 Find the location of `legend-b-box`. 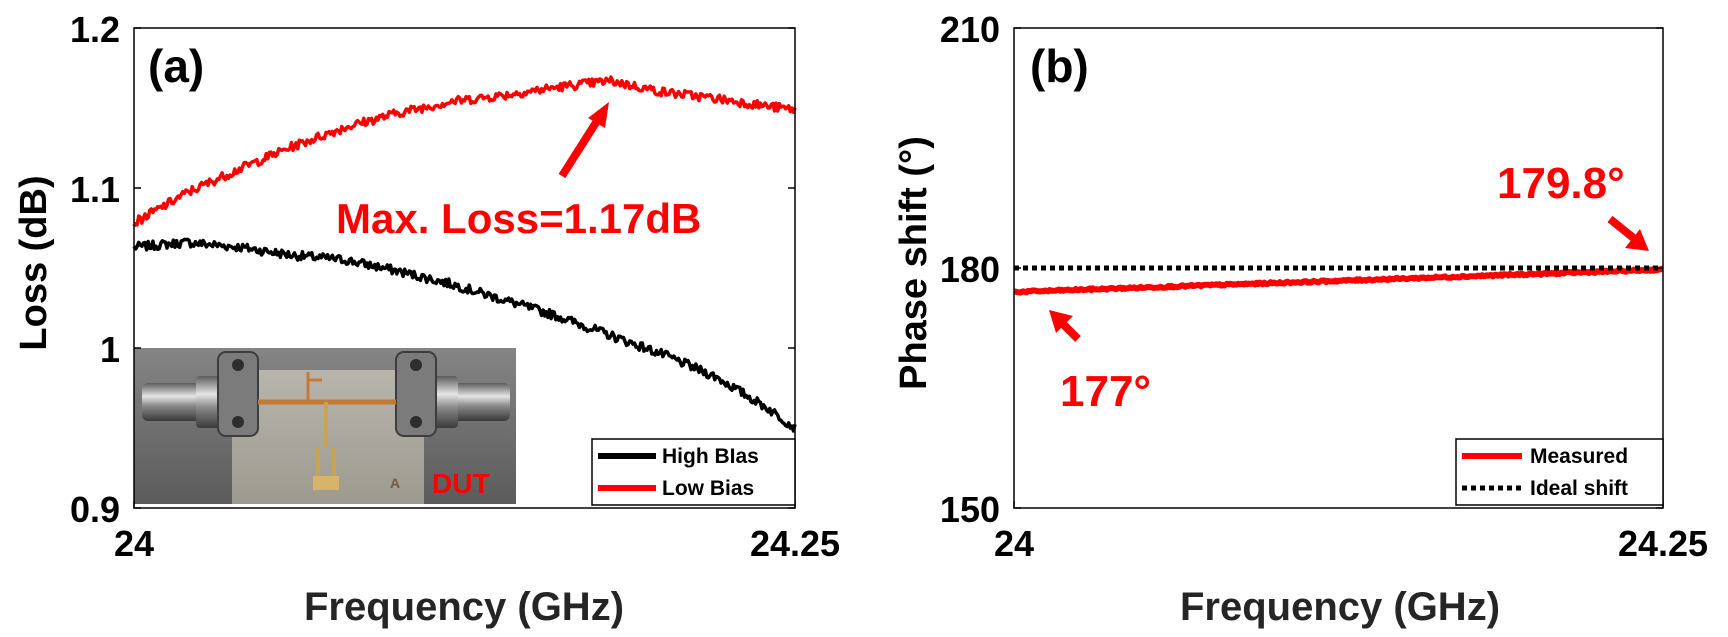

legend-b-box is located at coordinates (1559, 472).